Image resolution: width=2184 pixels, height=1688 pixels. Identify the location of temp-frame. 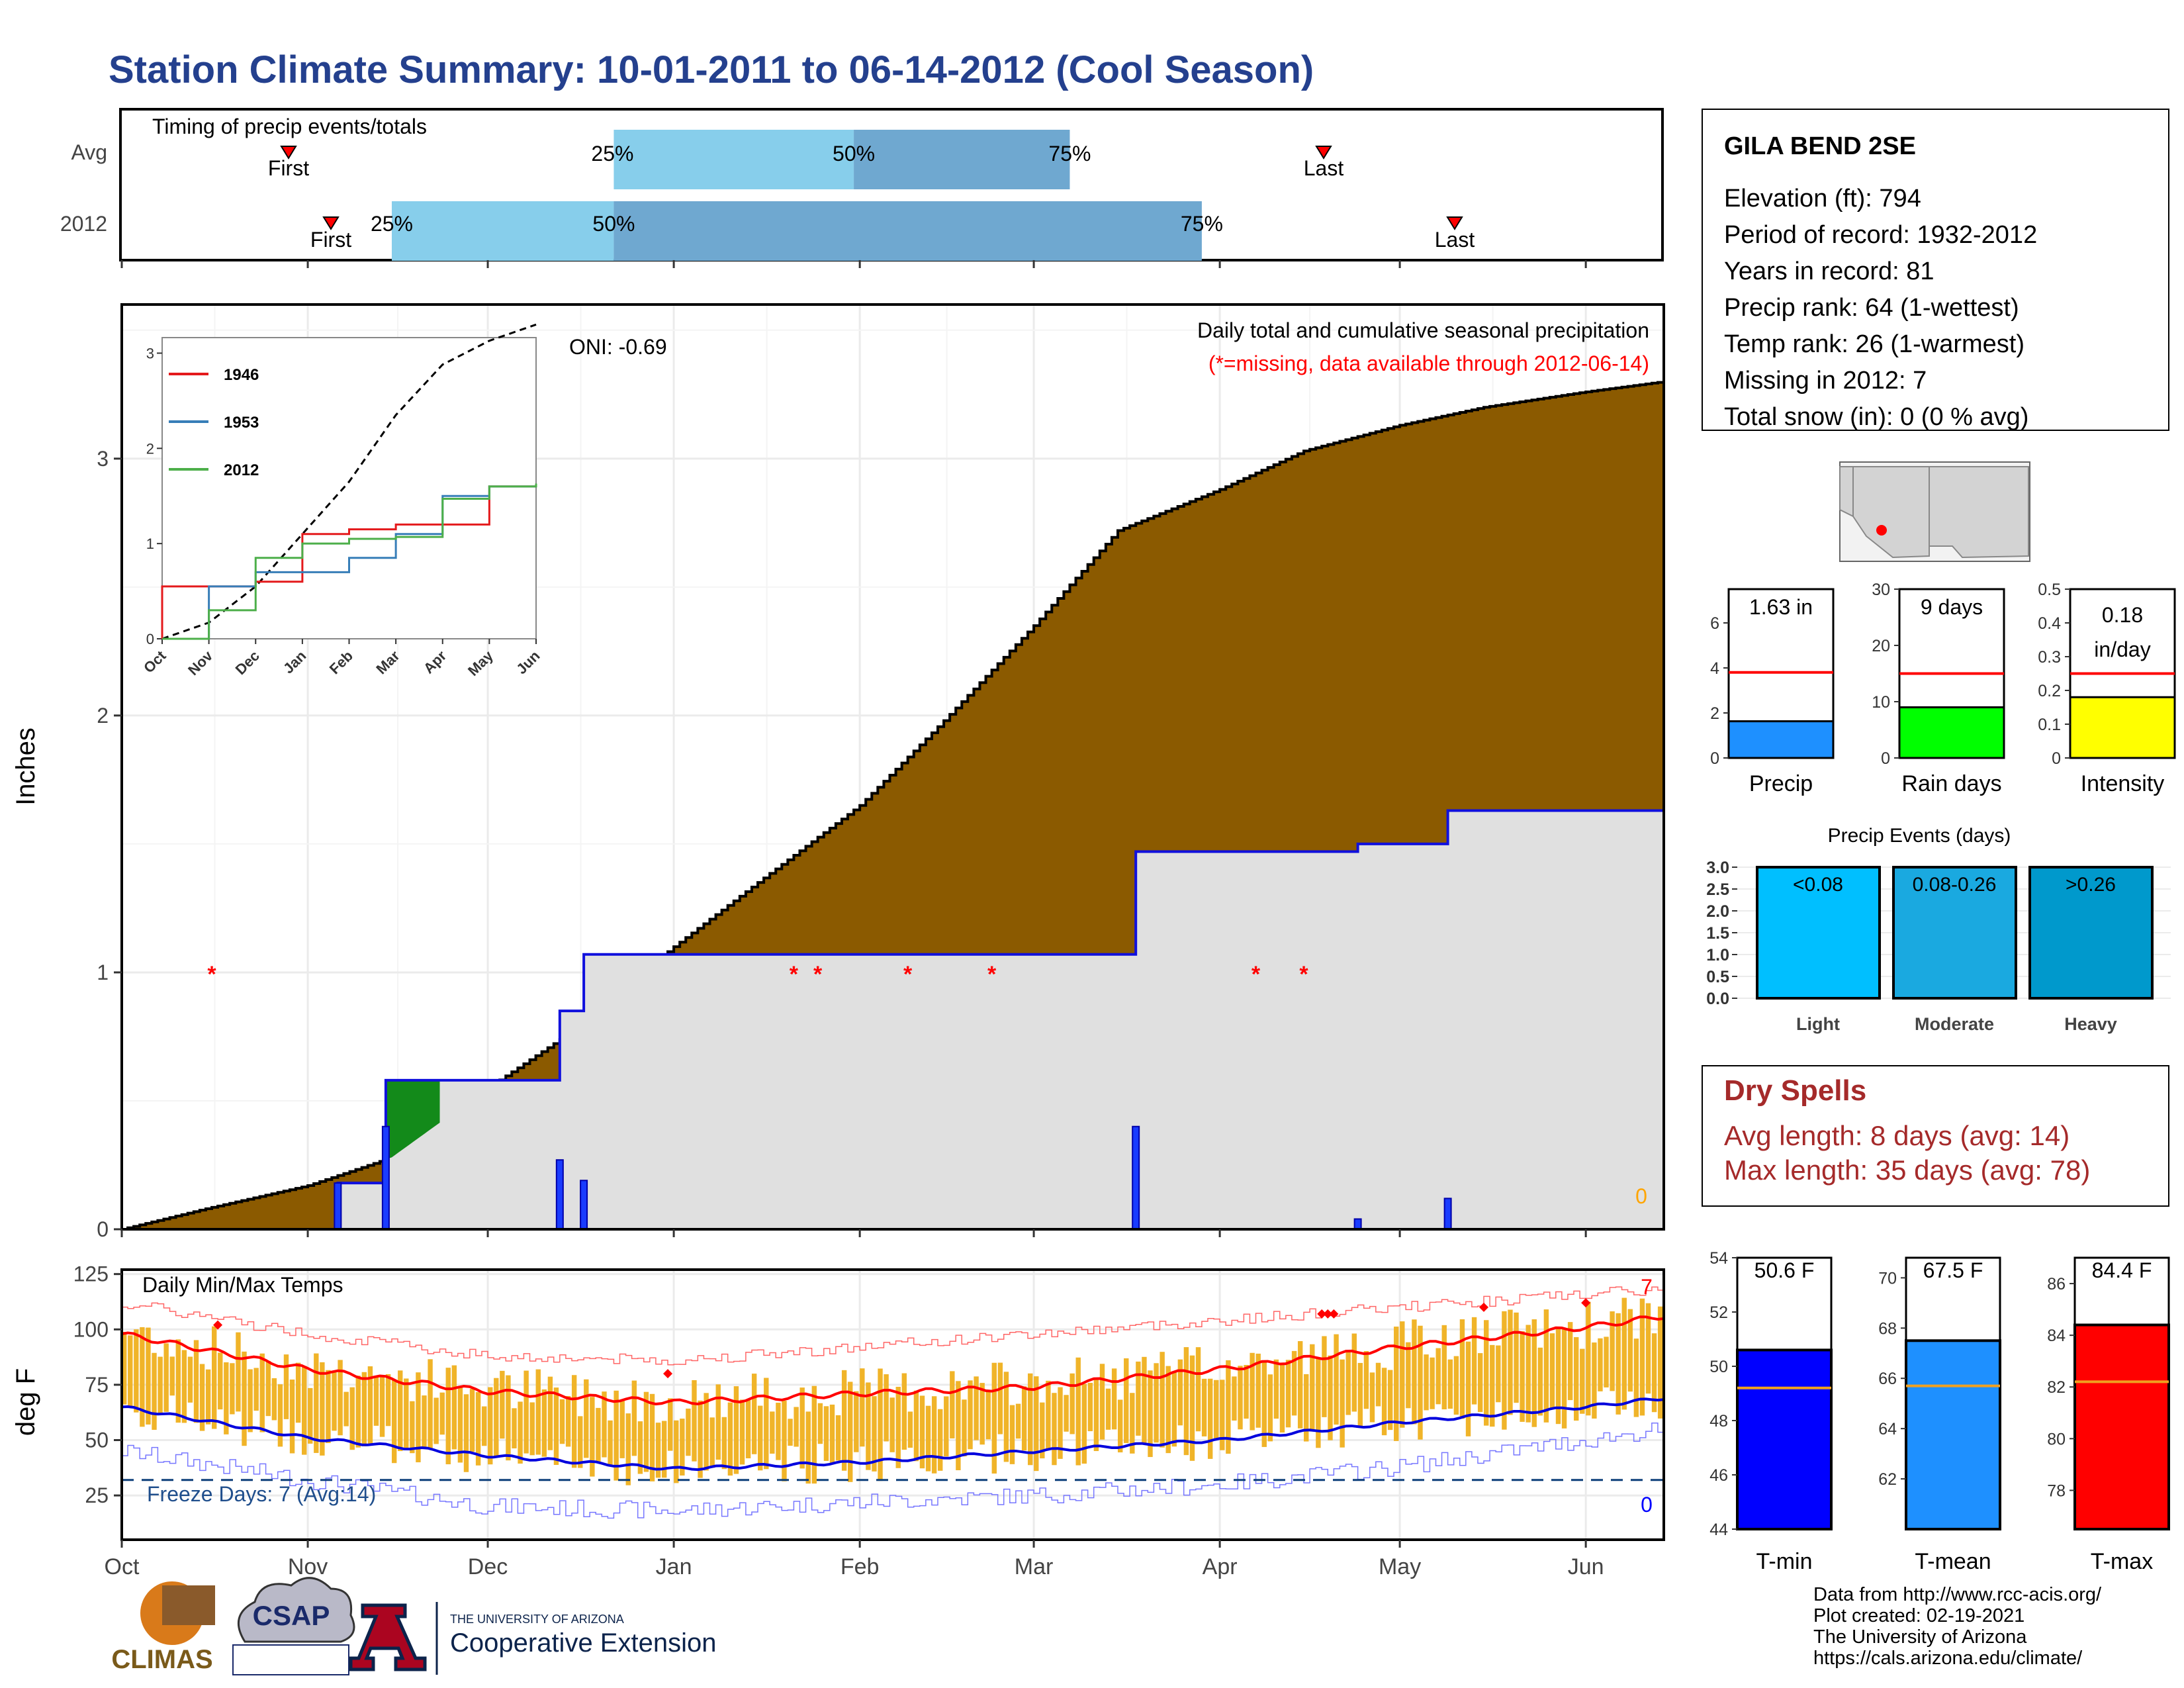
(893, 1404).